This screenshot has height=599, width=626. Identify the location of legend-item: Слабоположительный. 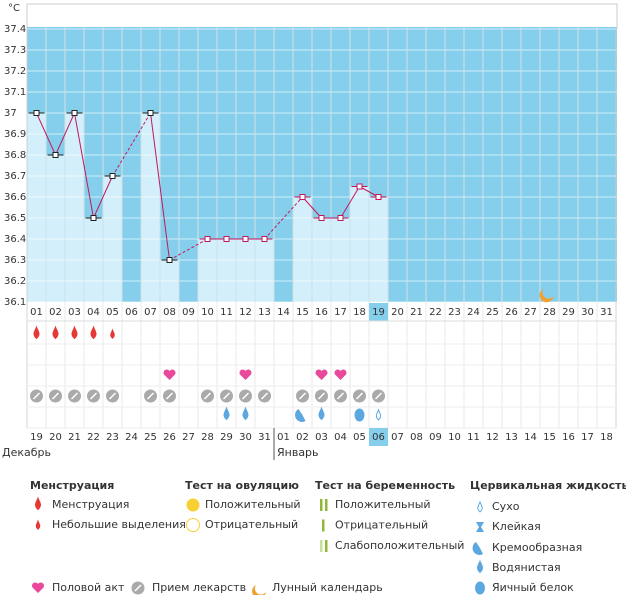
(399, 545).